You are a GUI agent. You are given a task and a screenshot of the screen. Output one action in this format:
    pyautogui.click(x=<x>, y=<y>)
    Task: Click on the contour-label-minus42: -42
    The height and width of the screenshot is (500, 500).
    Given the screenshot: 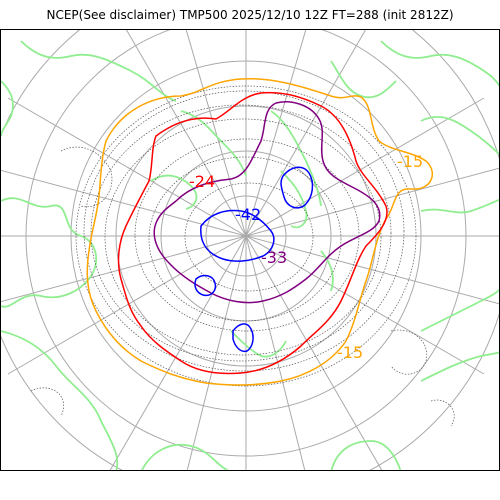 What is the action you would take?
    pyautogui.click(x=248, y=214)
    